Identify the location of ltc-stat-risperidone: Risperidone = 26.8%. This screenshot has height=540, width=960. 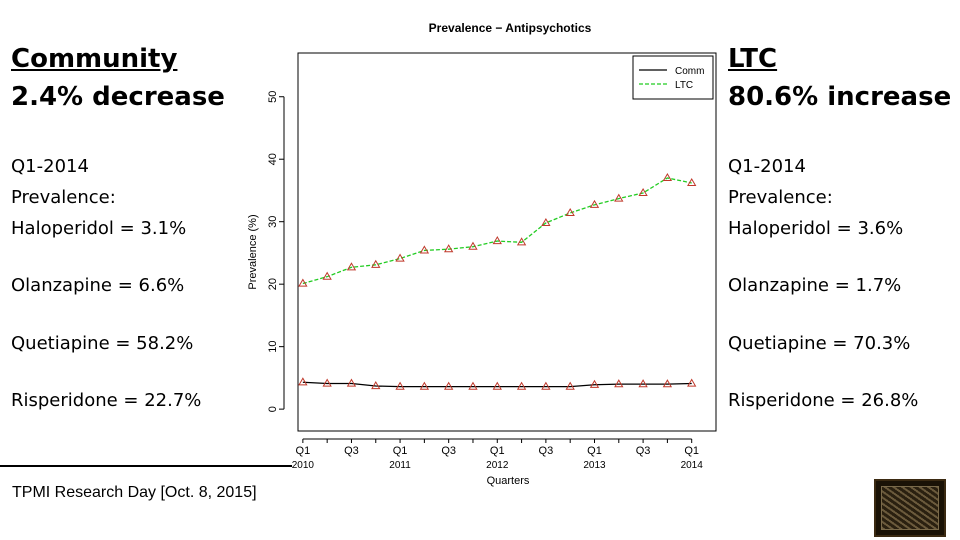
(823, 400).